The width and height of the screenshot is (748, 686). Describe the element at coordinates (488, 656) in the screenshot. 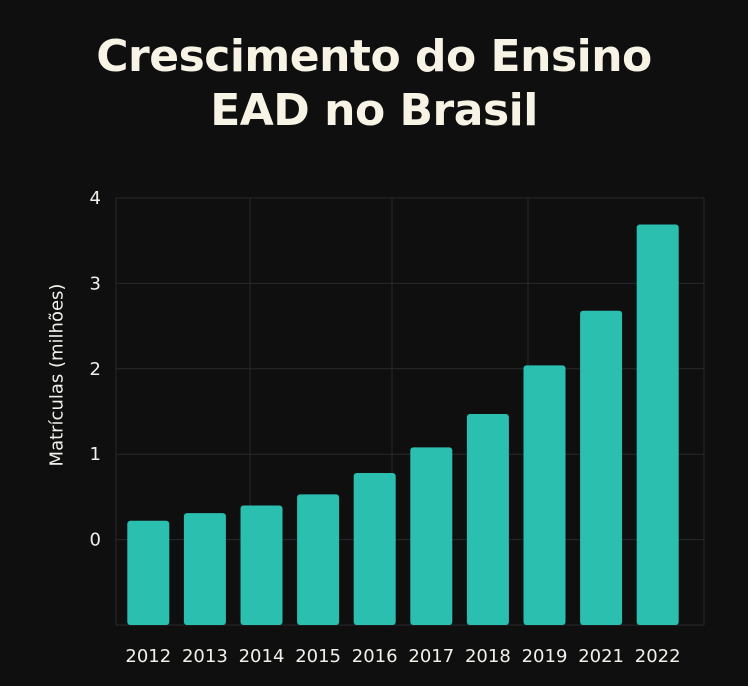

I see `x-tick-label: 2018` at that location.